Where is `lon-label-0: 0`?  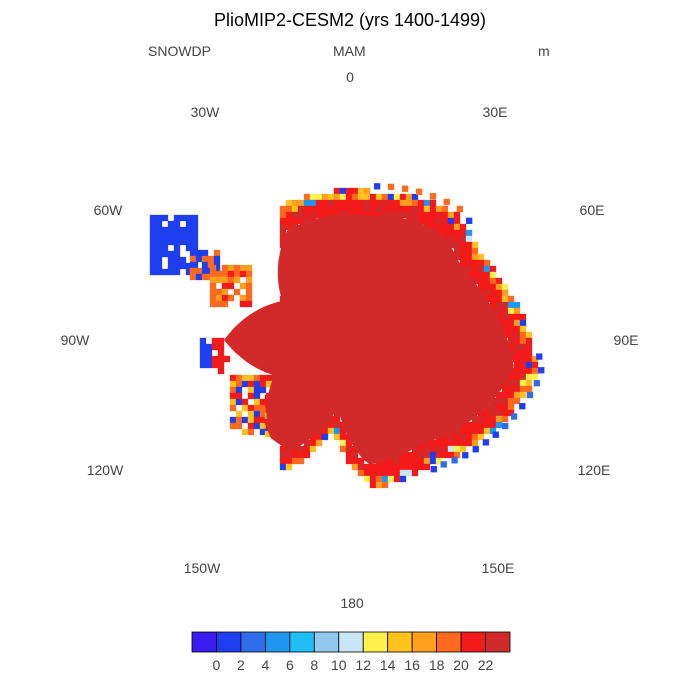
lon-label-0: 0 is located at coordinates (350, 77).